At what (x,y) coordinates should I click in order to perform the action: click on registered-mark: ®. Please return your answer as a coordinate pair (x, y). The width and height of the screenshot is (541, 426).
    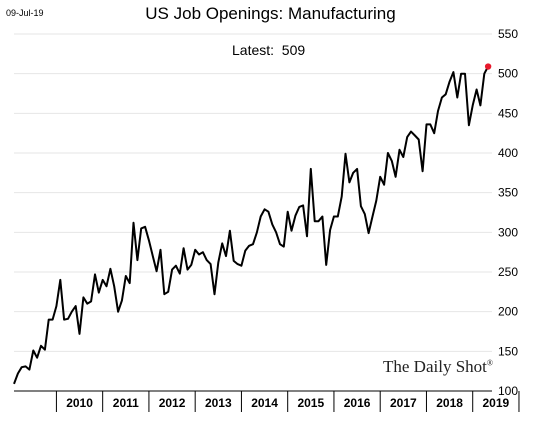
    Looking at the image, I should click on (489, 363).